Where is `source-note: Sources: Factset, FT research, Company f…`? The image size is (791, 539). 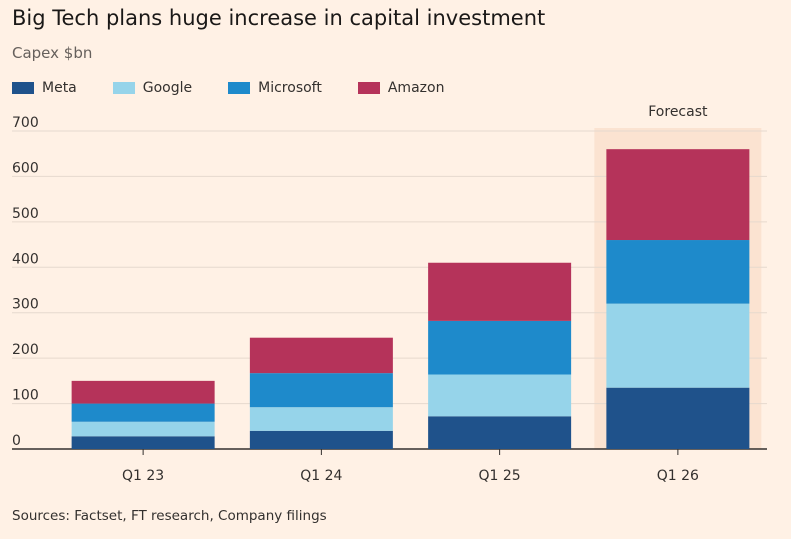 source-note: Sources: Factset, FT research, Company f… is located at coordinates (169, 516).